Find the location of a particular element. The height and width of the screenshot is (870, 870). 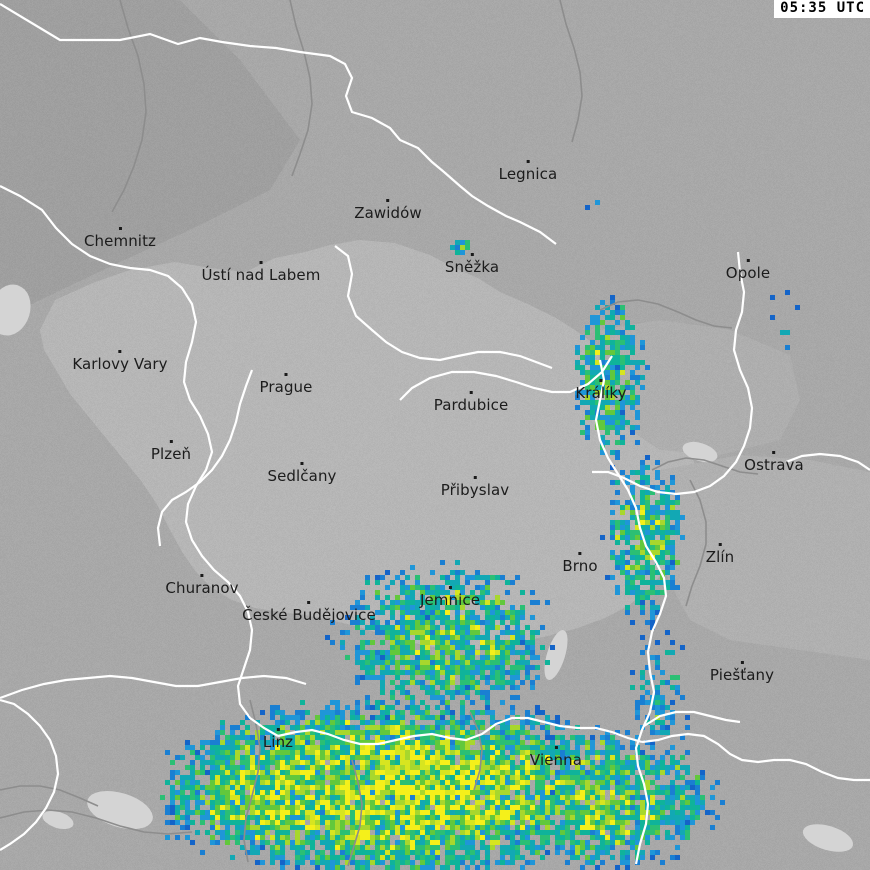

city-marker-linz: Linz is located at coordinates (278, 739).